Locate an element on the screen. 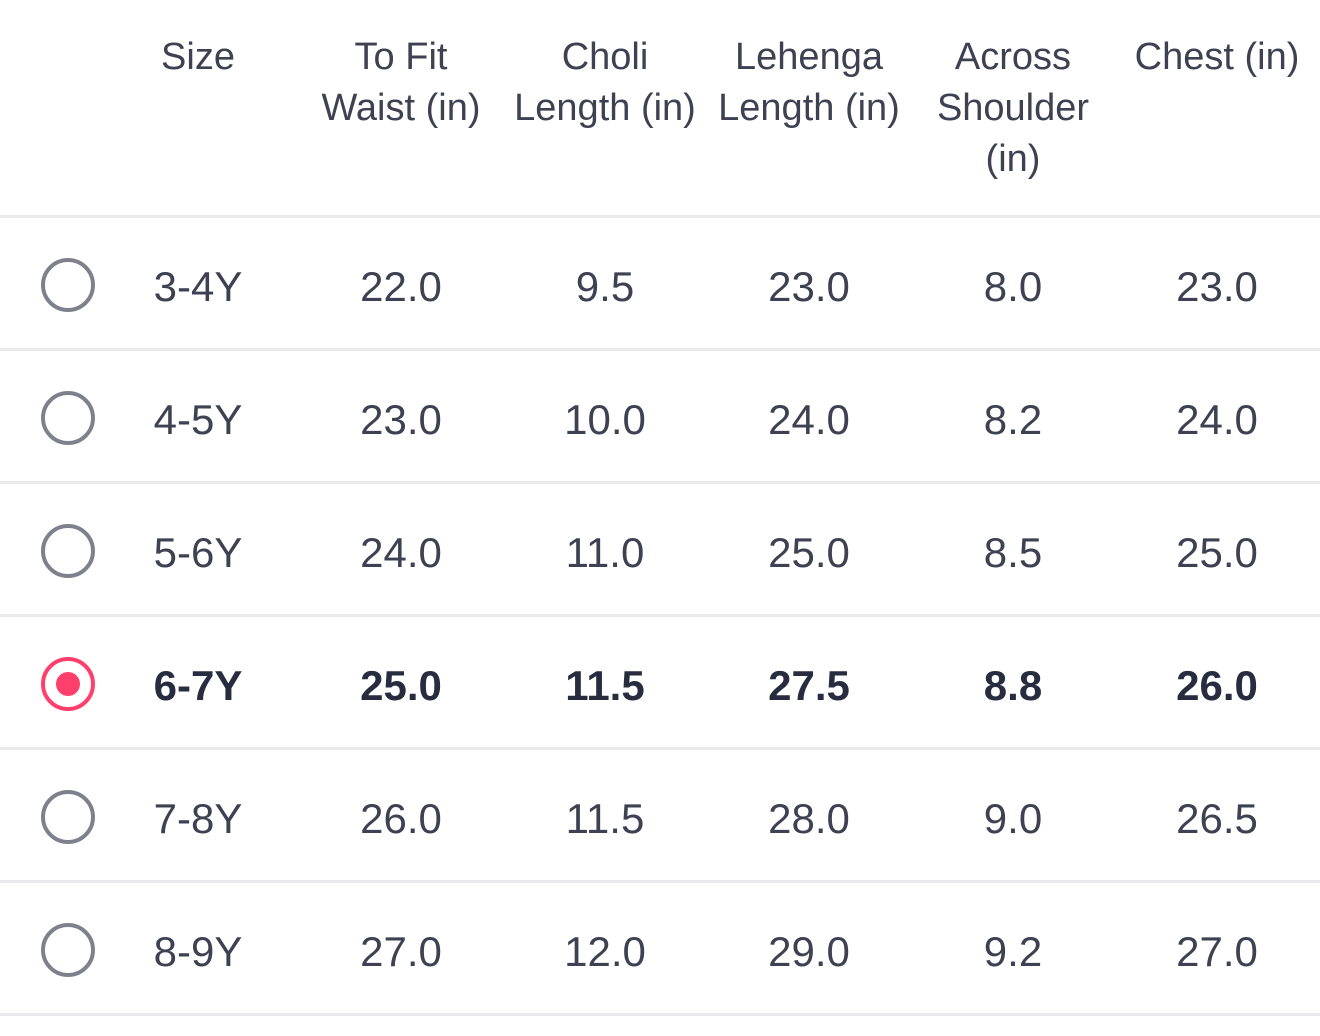  header-chest: Chest (in) is located at coordinates (1217, 57).